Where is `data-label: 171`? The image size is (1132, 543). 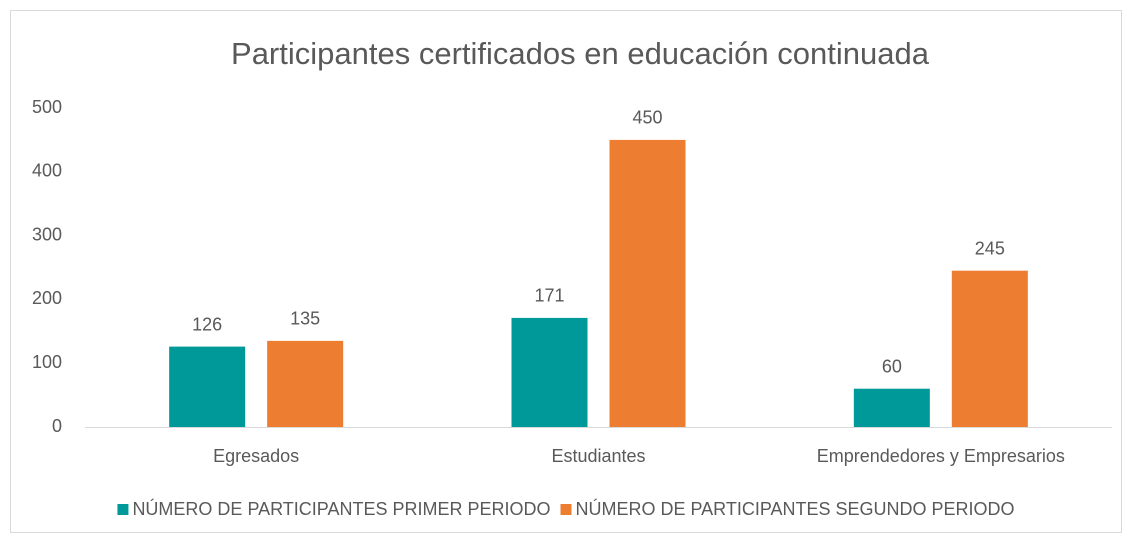 data-label: 171 is located at coordinates (549, 296).